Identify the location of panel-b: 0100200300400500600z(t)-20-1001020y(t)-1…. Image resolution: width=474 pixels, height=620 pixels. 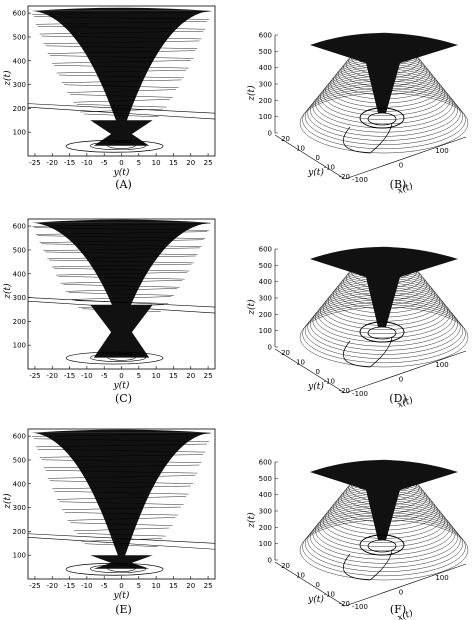
(357, 114).